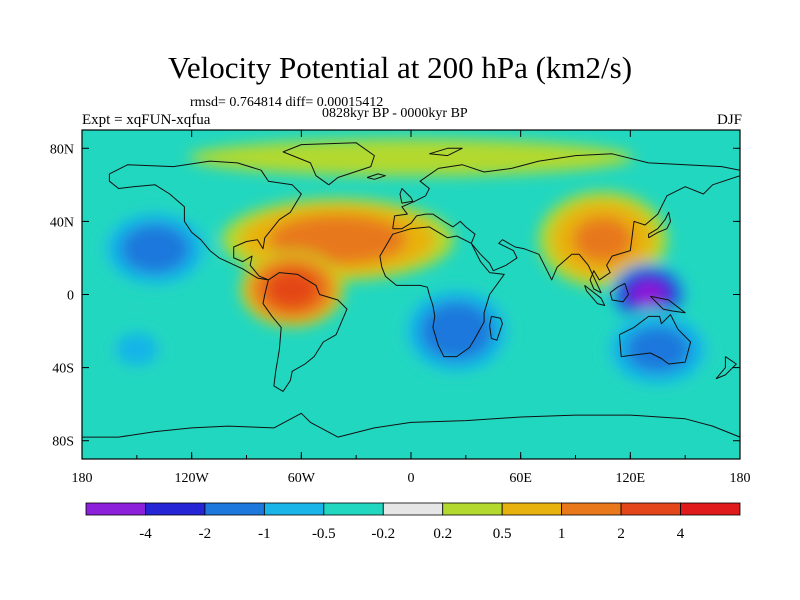 The image size is (800, 600). I want to click on coastline-greenland, so click(328, 164).